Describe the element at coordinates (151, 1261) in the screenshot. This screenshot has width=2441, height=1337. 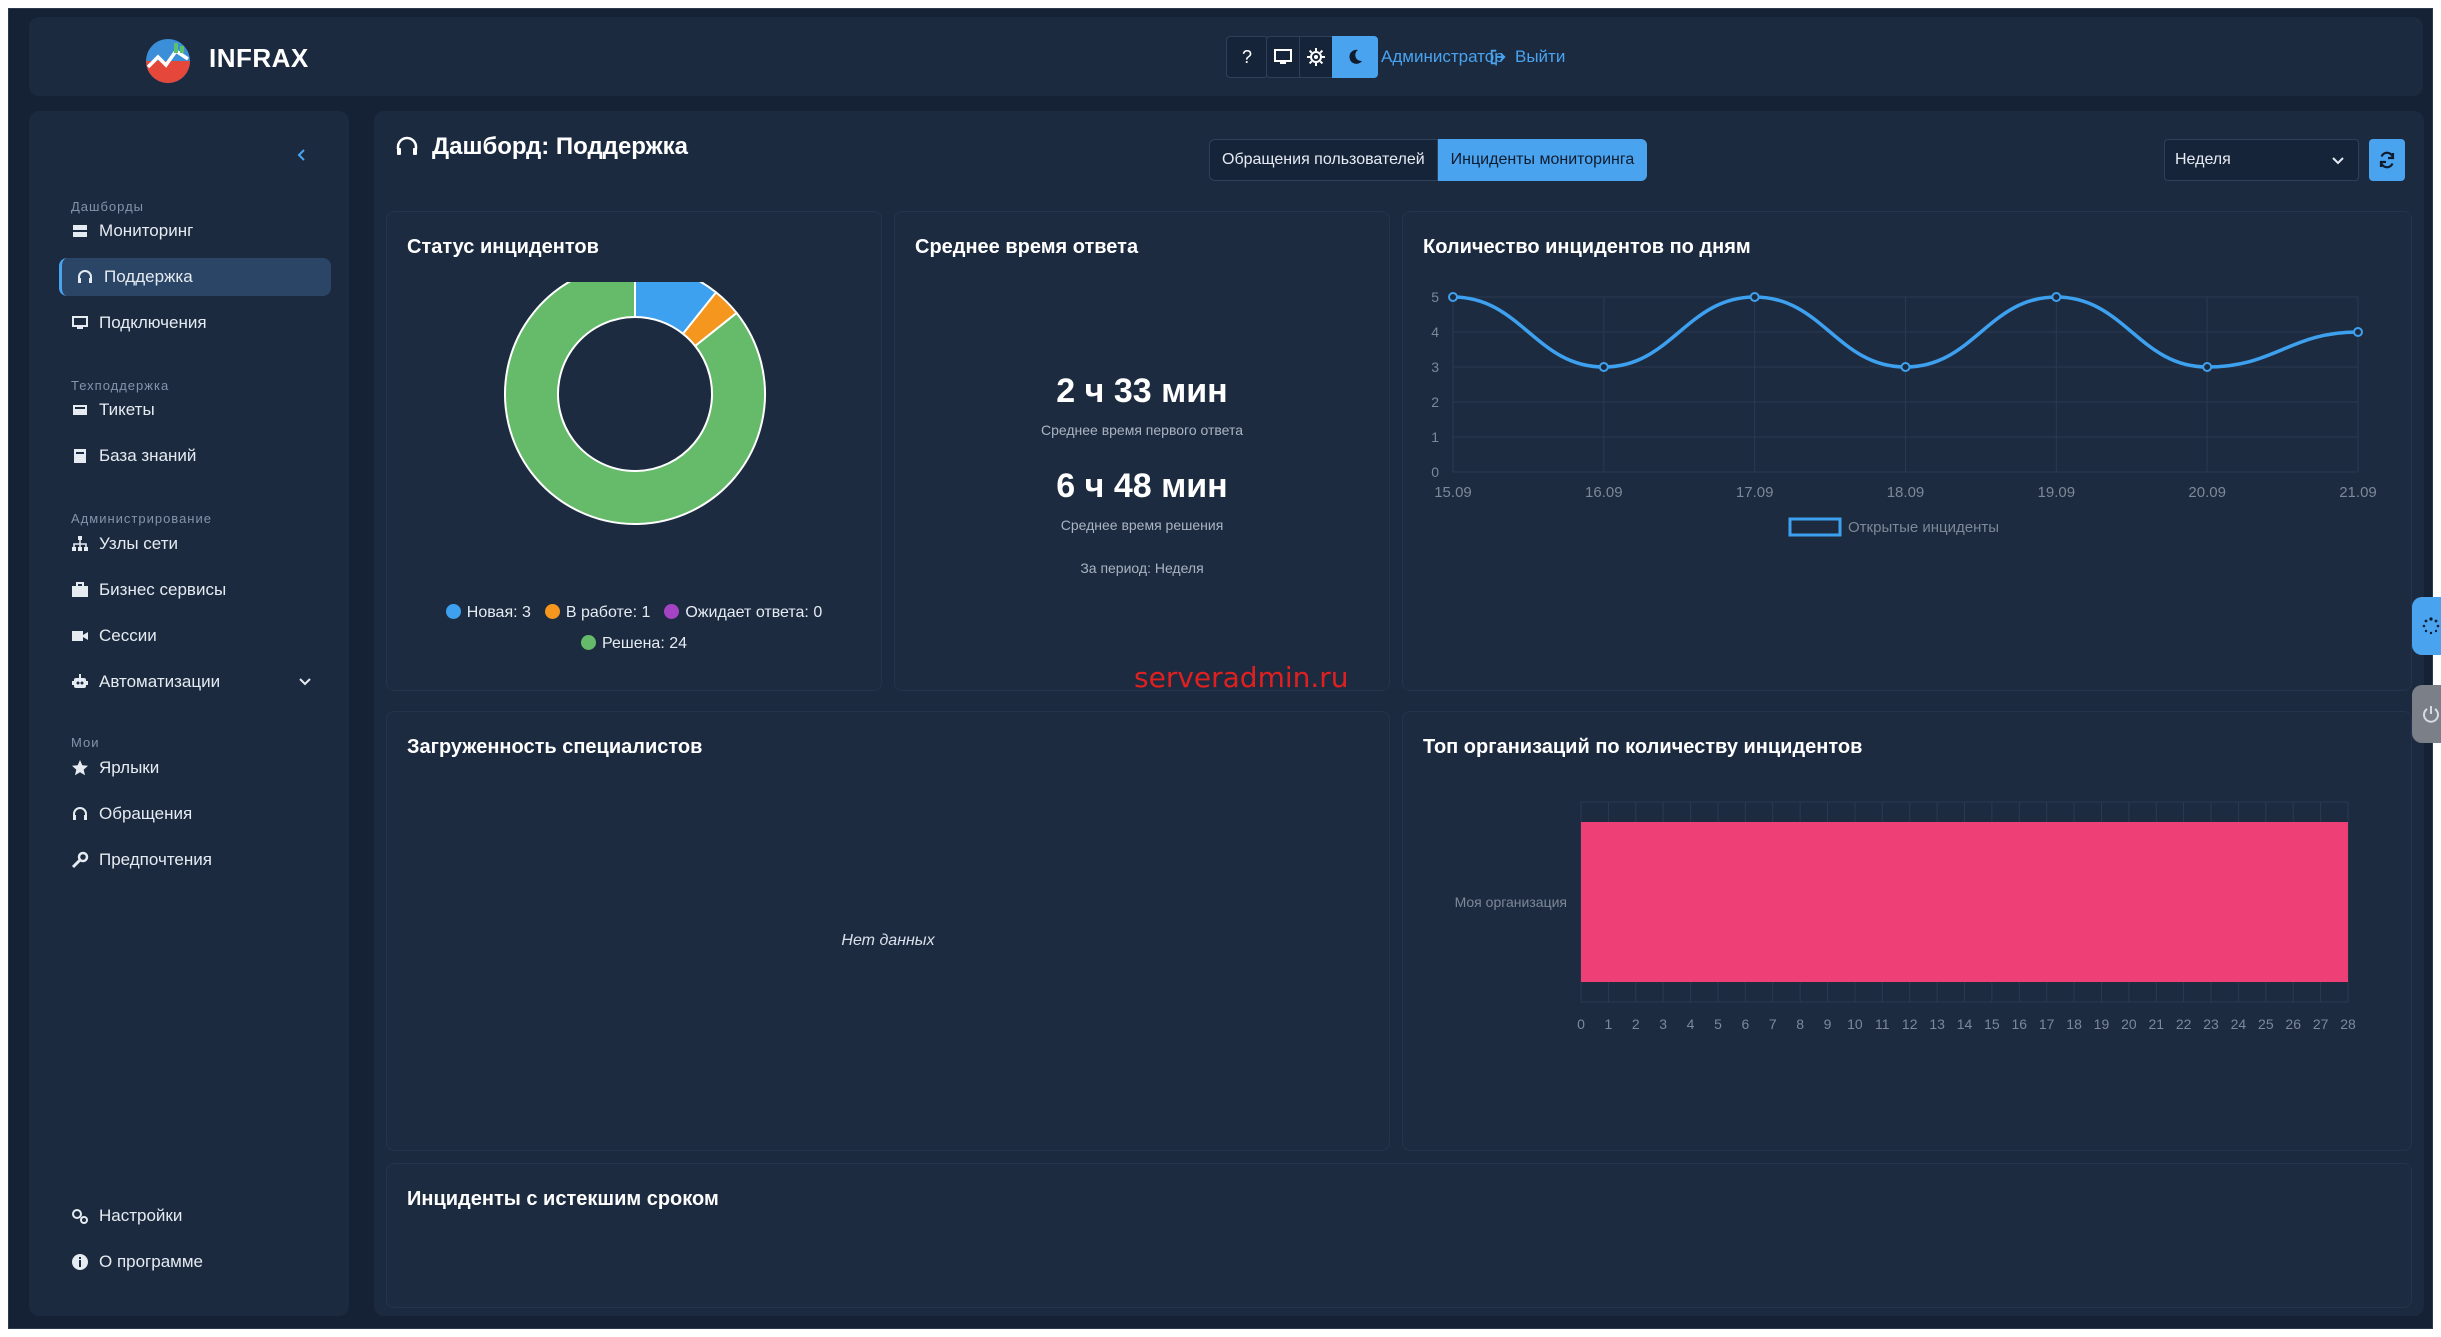
I see `sidebar-item-label: О программе` at that location.